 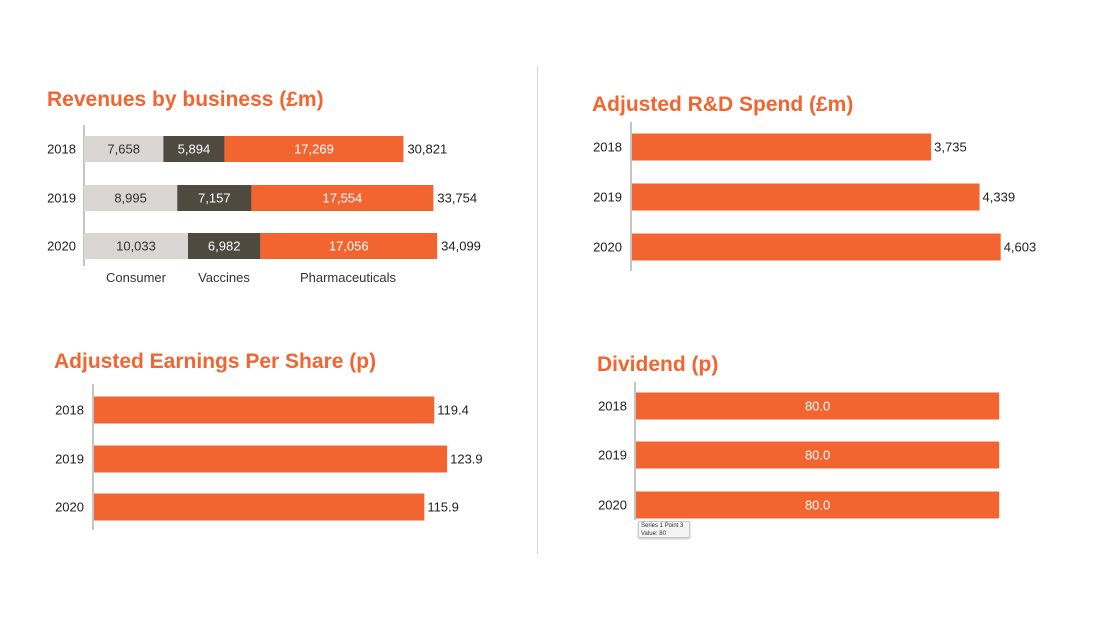 I want to click on data-label: 115.9, so click(x=443, y=507).